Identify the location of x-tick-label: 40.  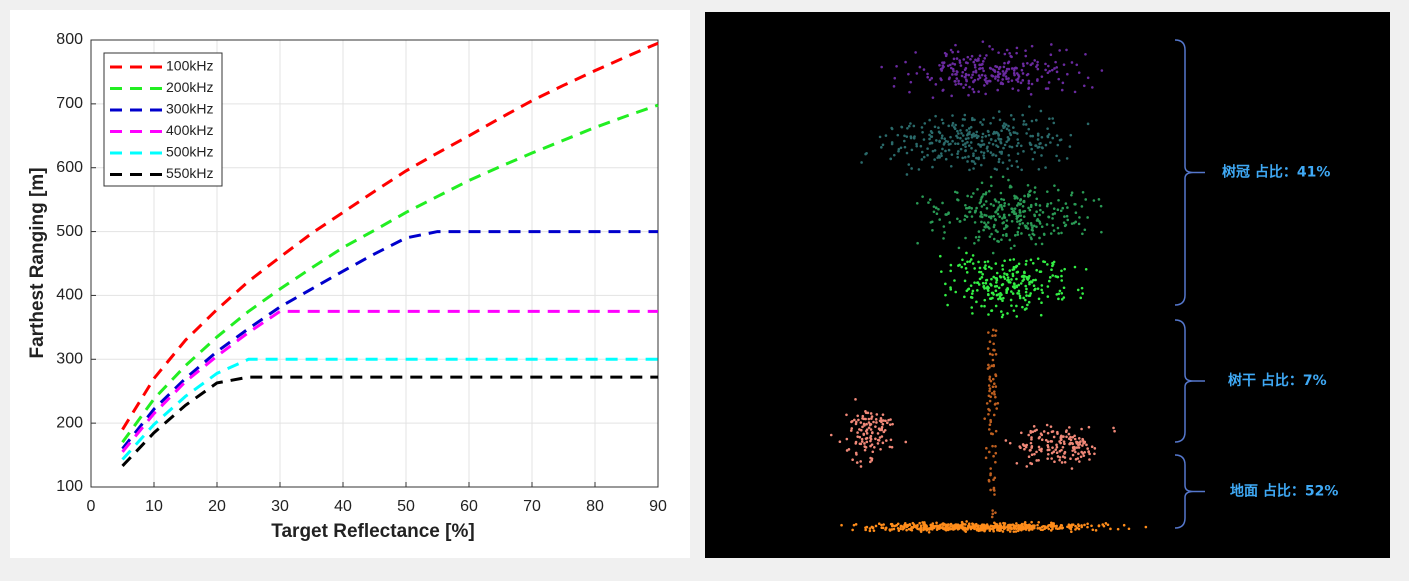
(343, 506).